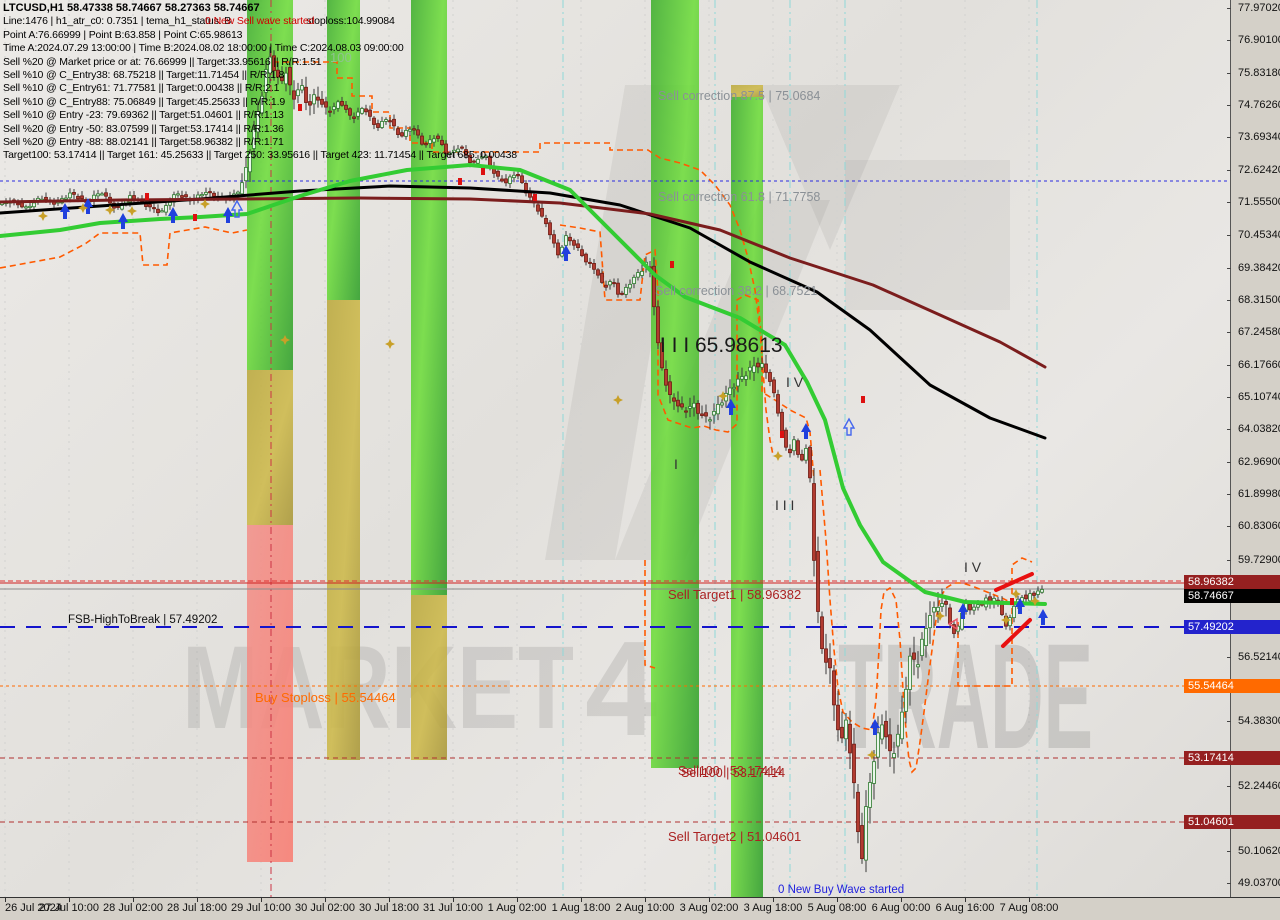 This screenshot has width=1280, height=920. I want to click on price-axis-label: 62.96900, so click(1259, 462).